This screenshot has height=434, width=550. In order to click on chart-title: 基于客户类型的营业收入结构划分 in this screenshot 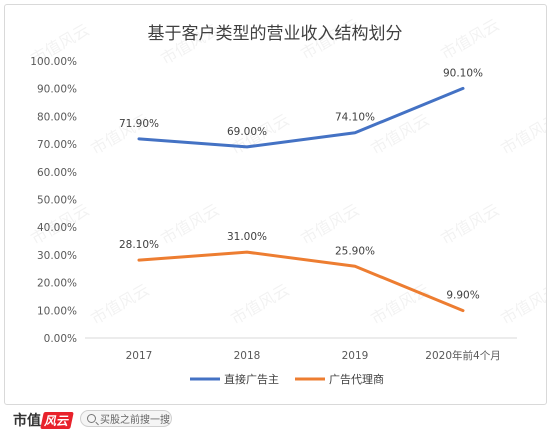, I will do `click(275, 34)`.